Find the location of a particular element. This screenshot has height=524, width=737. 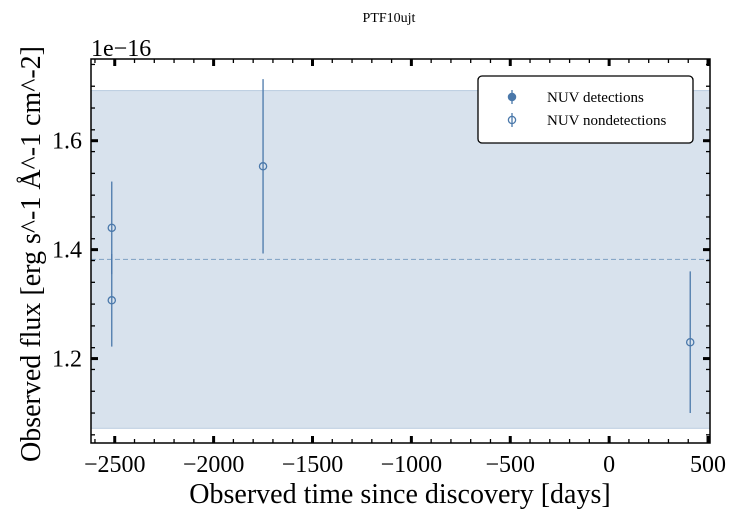

x-tick-label: −2500 is located at coordinates (115, 465).